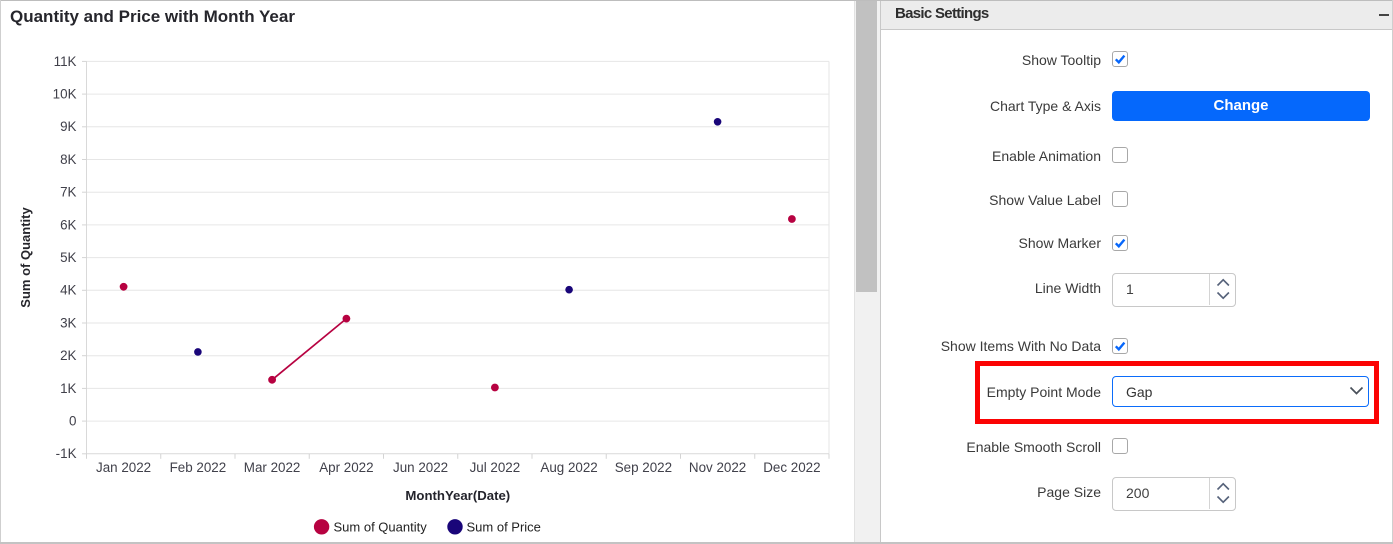  Describe the element at coordinates (152, 16) in the screenshot. I see `svg-text:Quantity and Price with Month: Quantity and Price with Month Year` at that location.